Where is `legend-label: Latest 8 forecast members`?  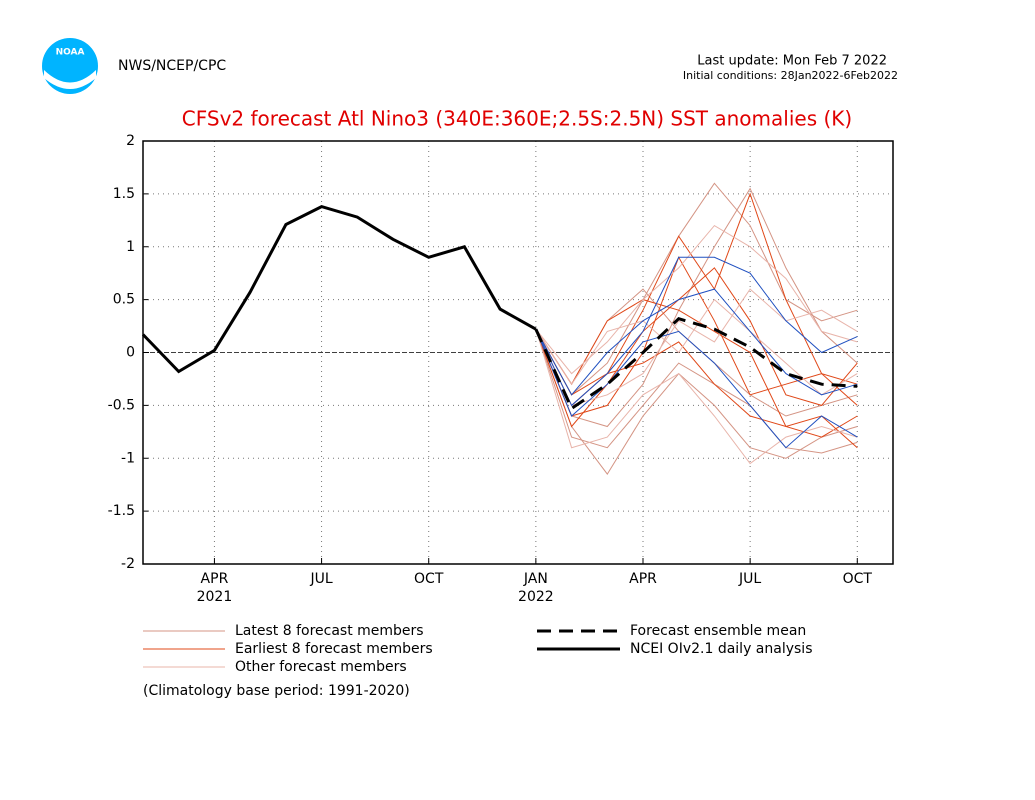 legend-label: Latest 8 forecast members is located at coordinates (329, 631).